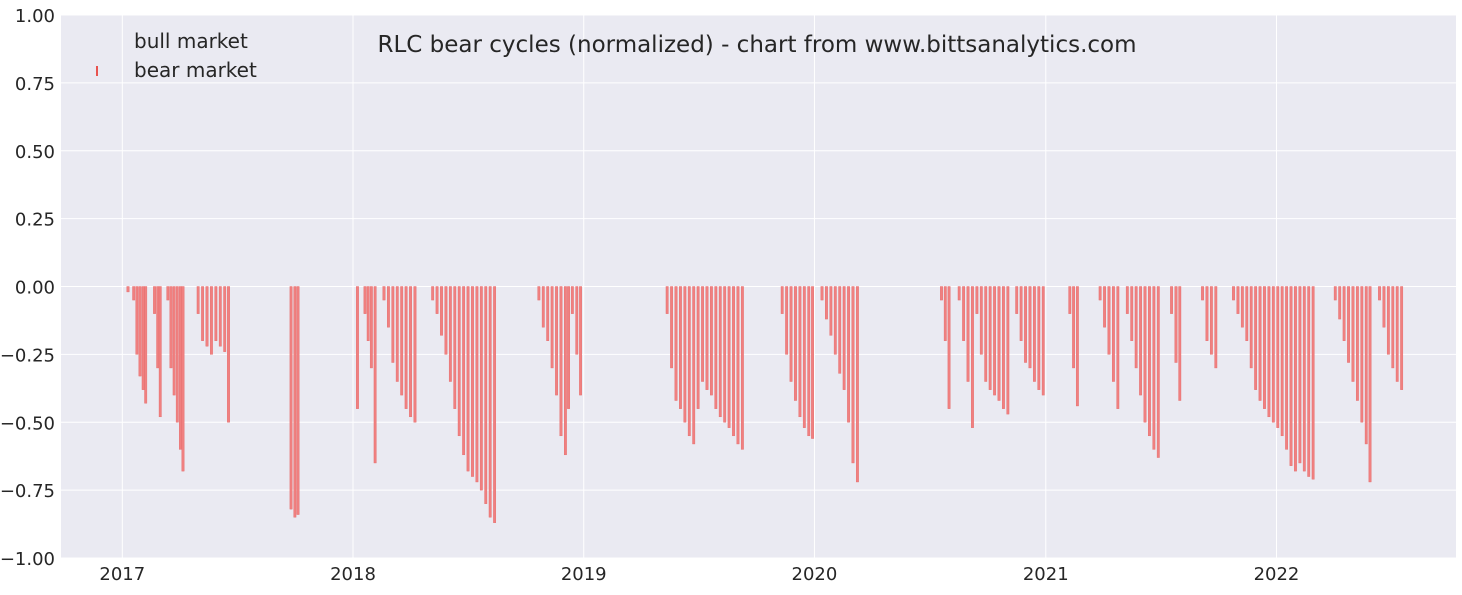  Describe the element at coordinates (815, 574) in the screenshot. I see `x-tick-label: 2020` at that location.